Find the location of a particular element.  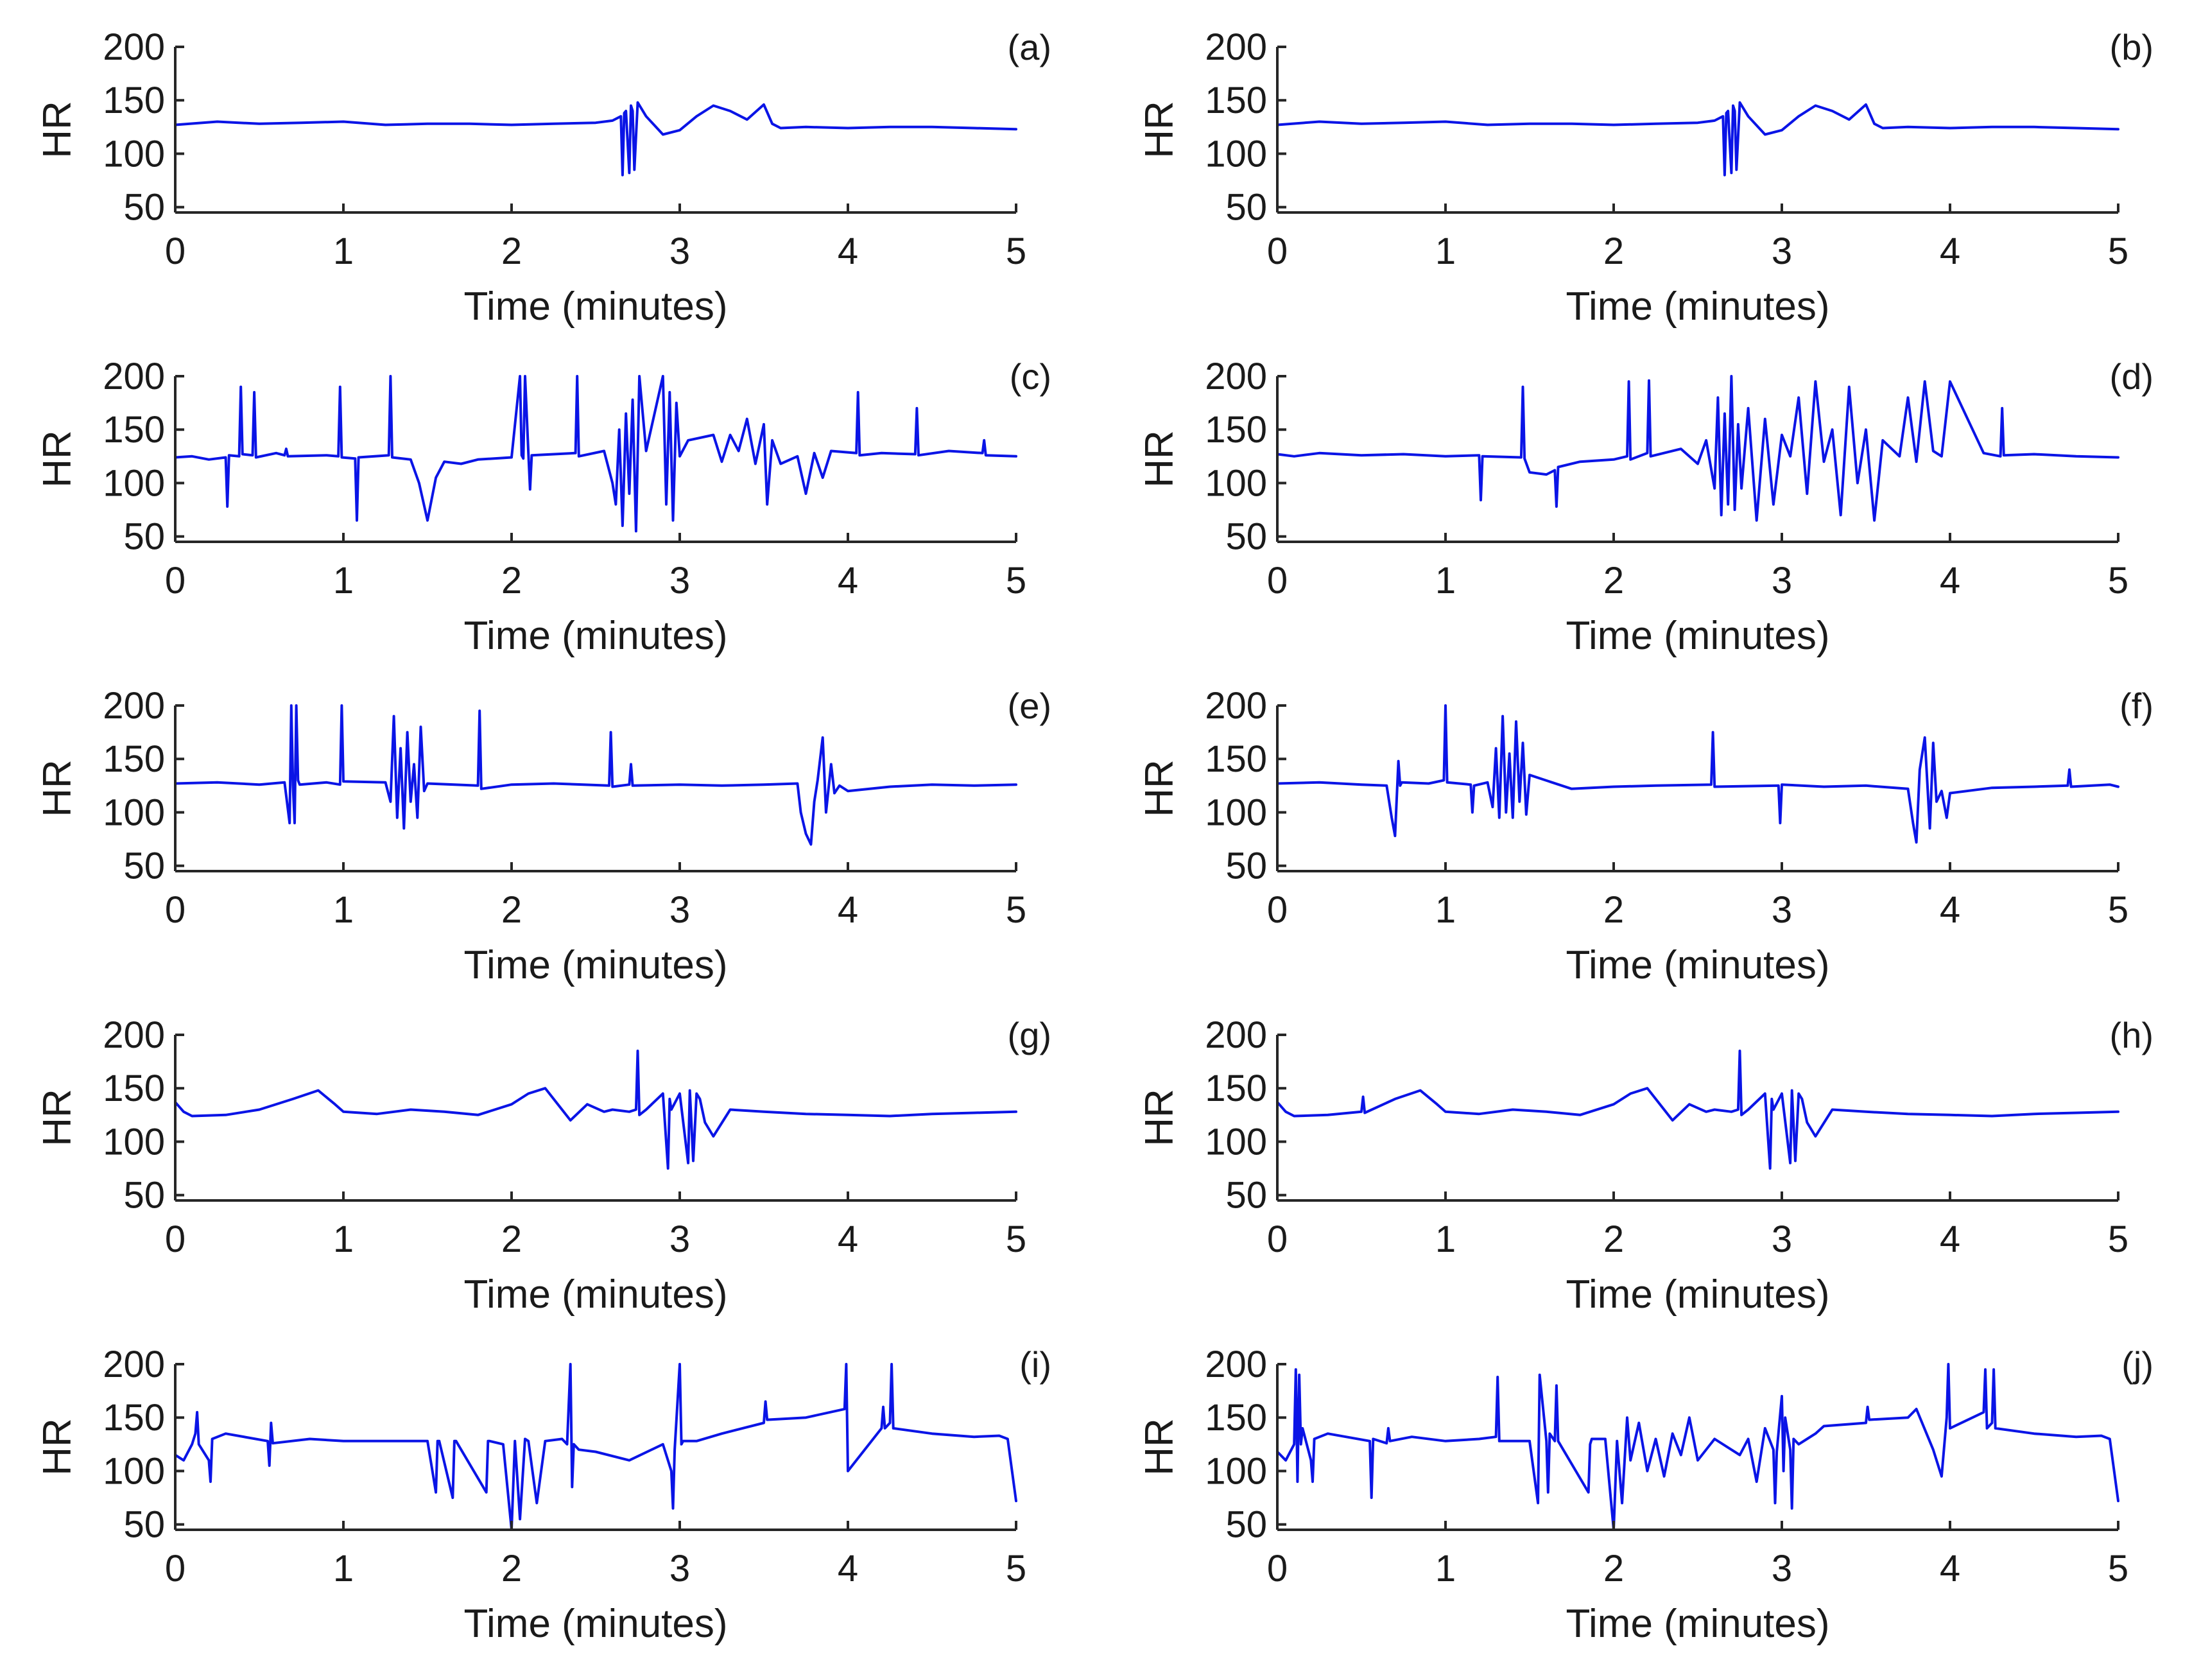

panel-label: (g) is located at coordinates (1029, 1035).